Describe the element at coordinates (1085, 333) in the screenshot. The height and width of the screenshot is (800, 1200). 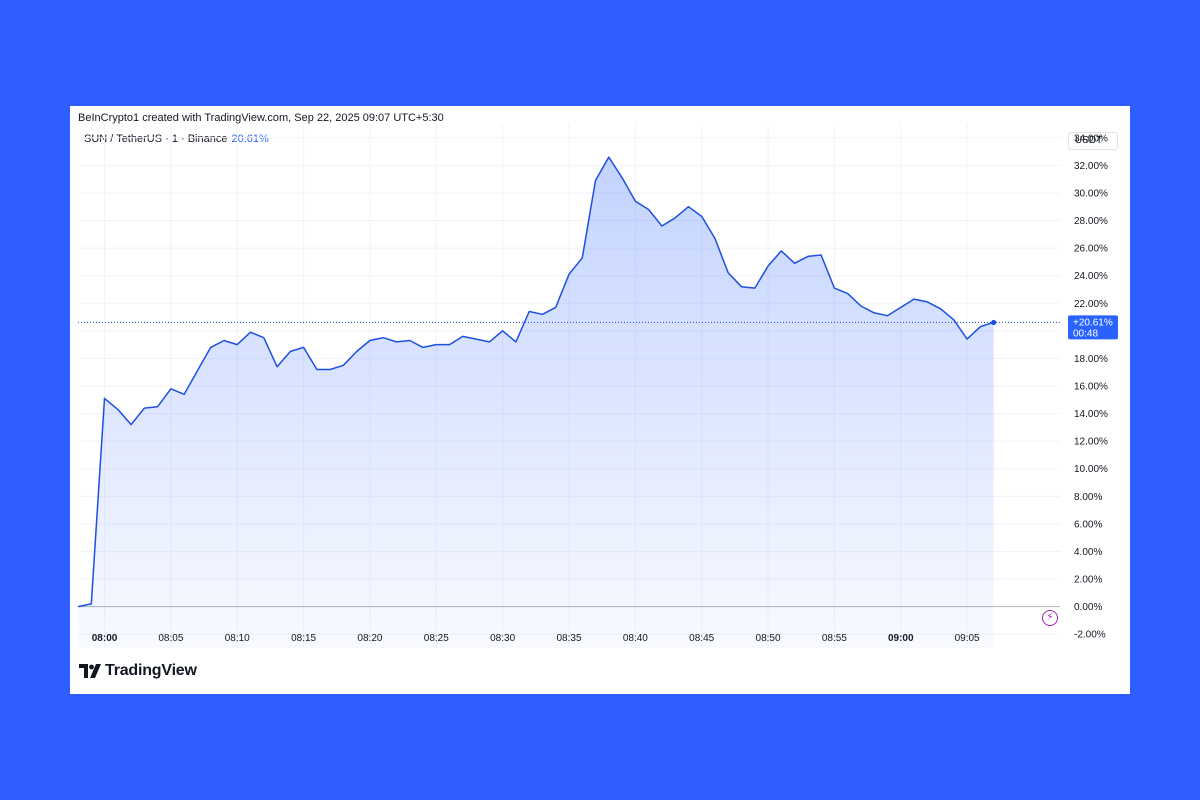
I see `last-value-countdown: 00:48` at that location.